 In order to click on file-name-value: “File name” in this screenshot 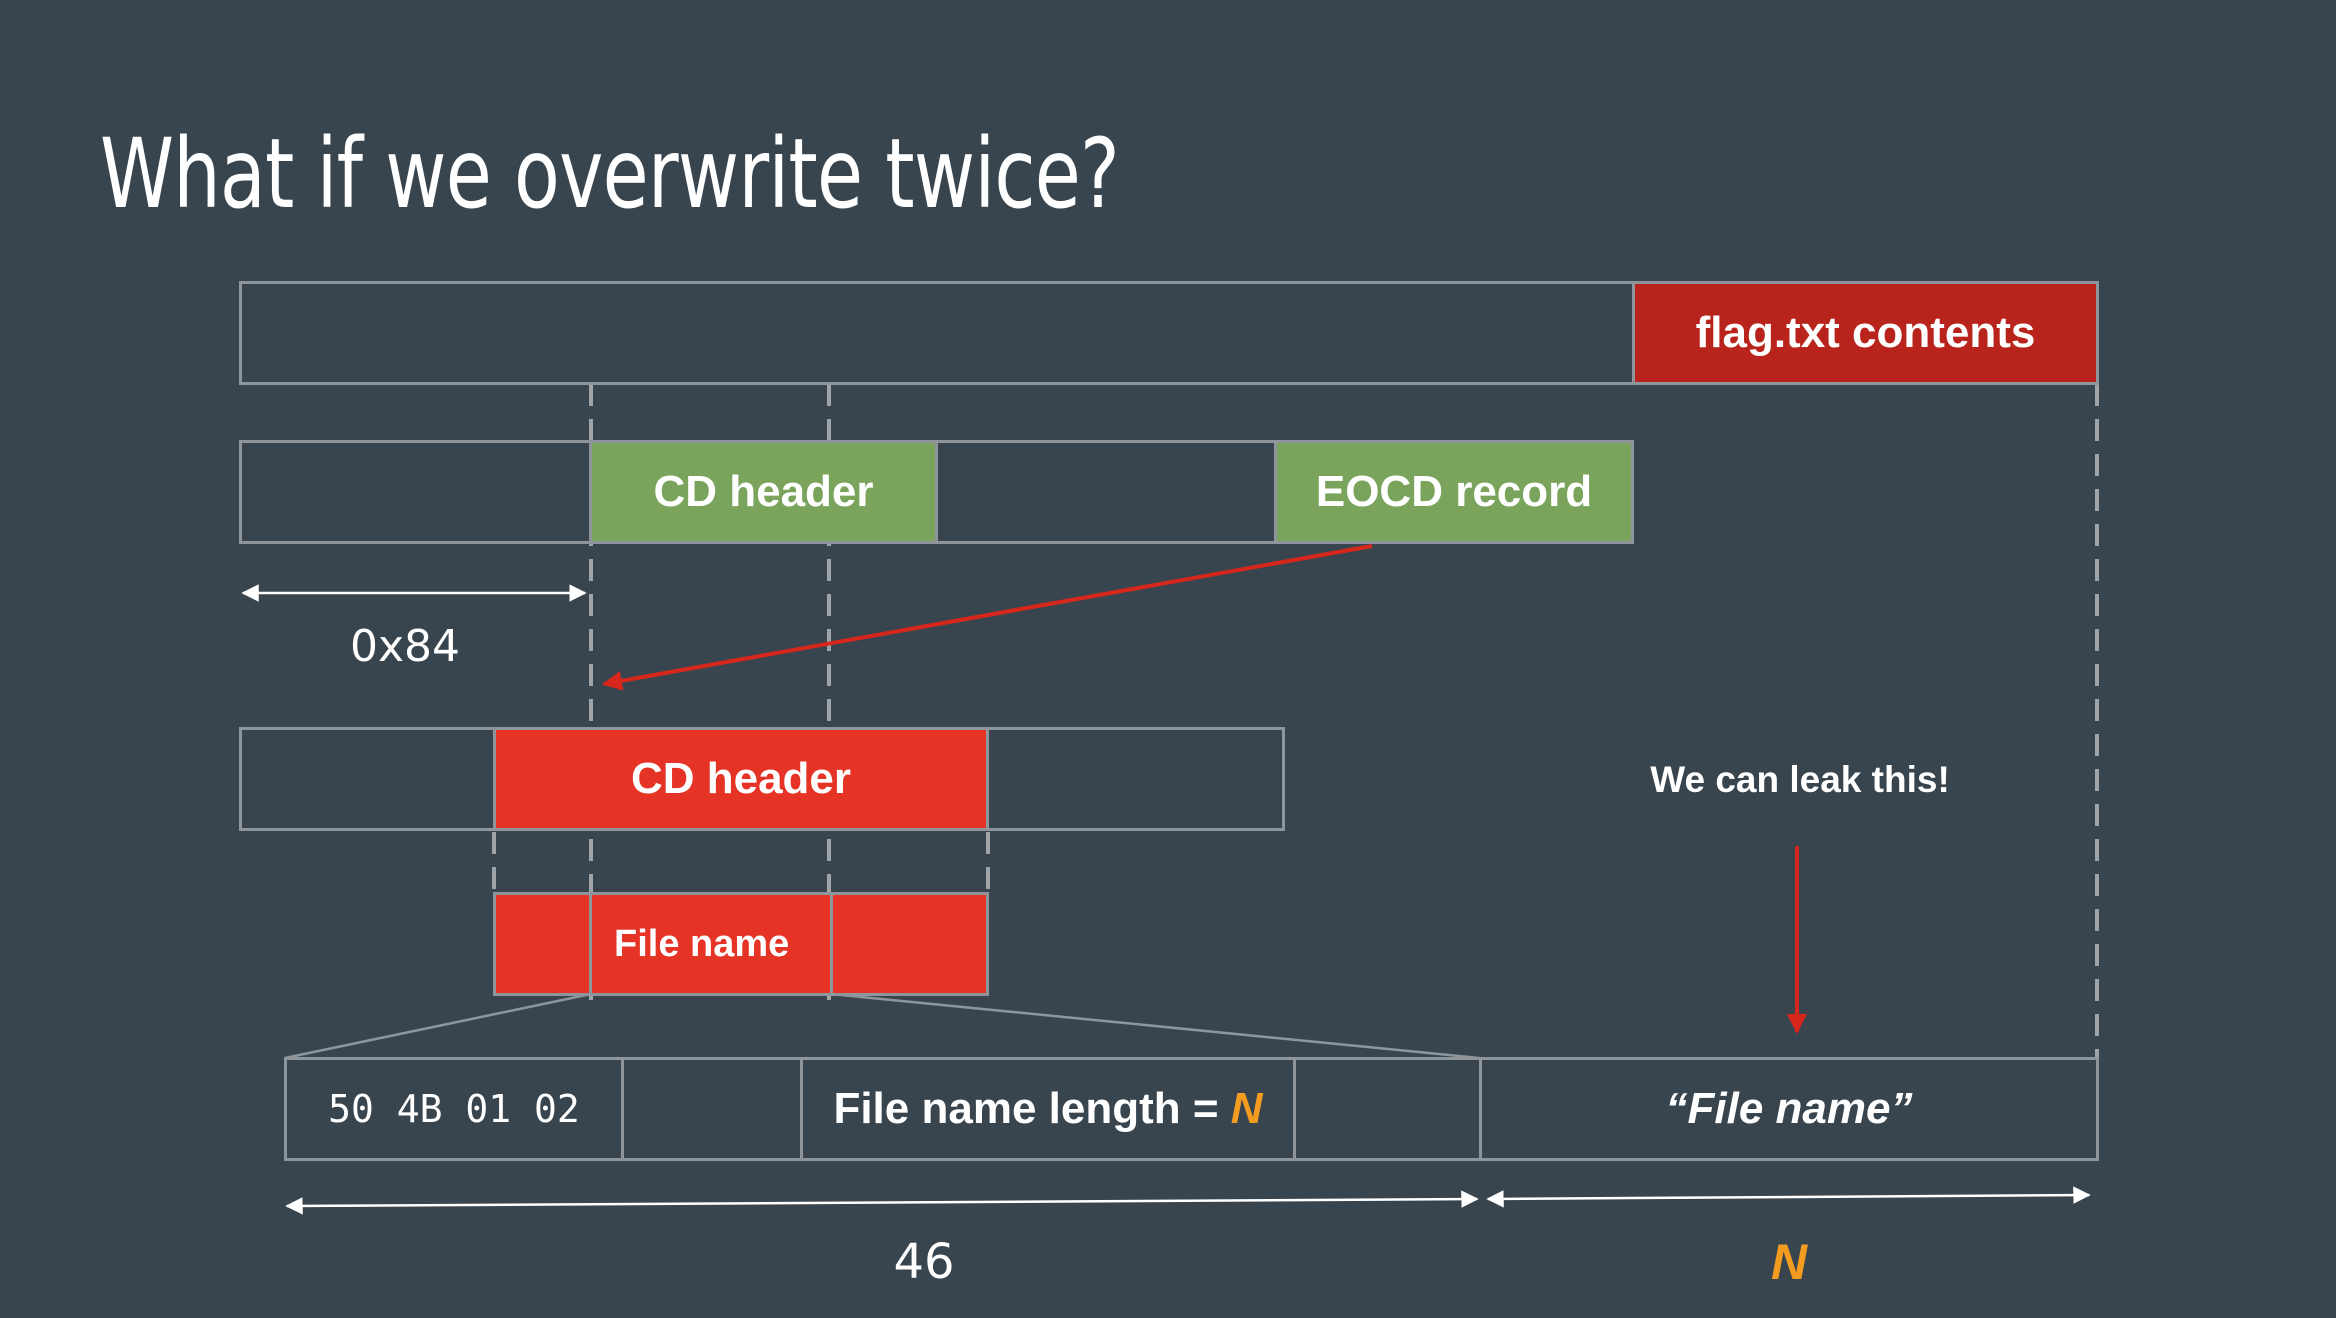, I will do `click(1789, 1108)`.